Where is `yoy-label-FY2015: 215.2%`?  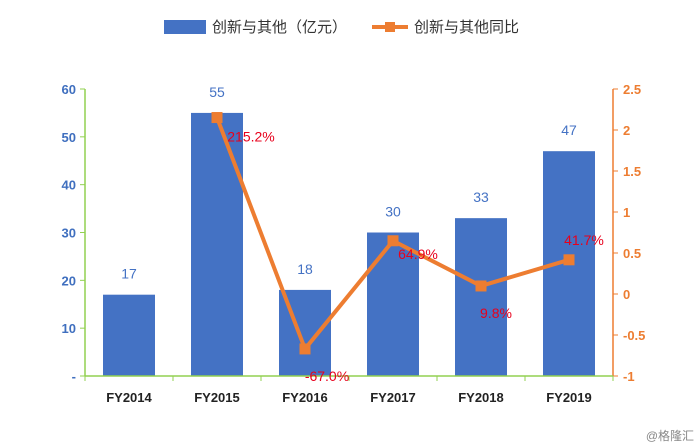 yoy-label-FY2015: 215.2% is located at coordinates (250, 137).